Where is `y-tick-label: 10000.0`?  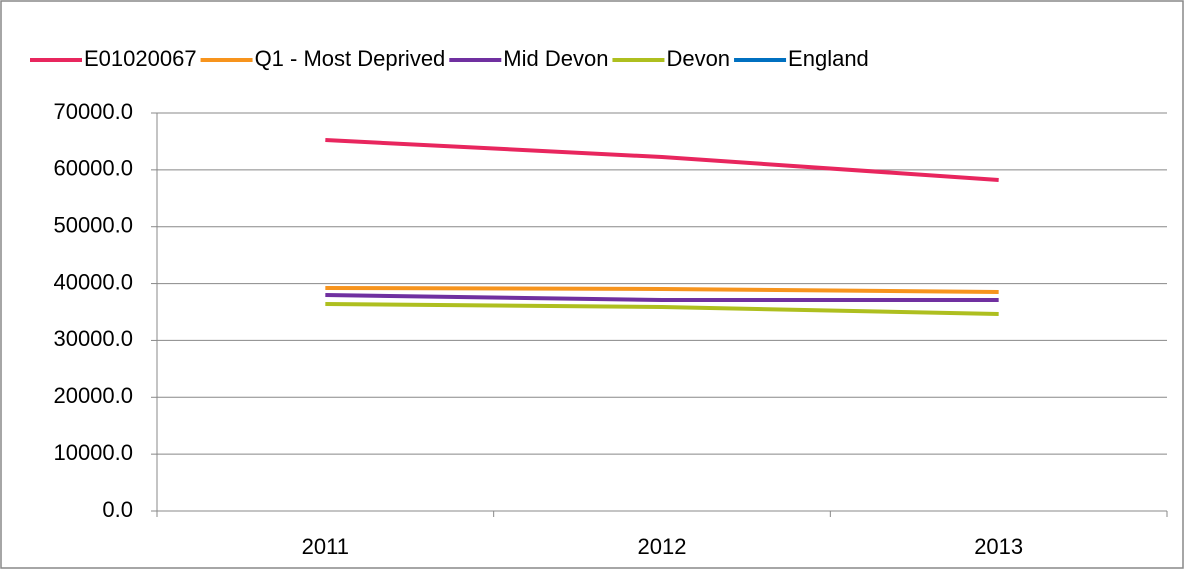
y-tick-label: 10000.0 is located at coordinates (93, 452).